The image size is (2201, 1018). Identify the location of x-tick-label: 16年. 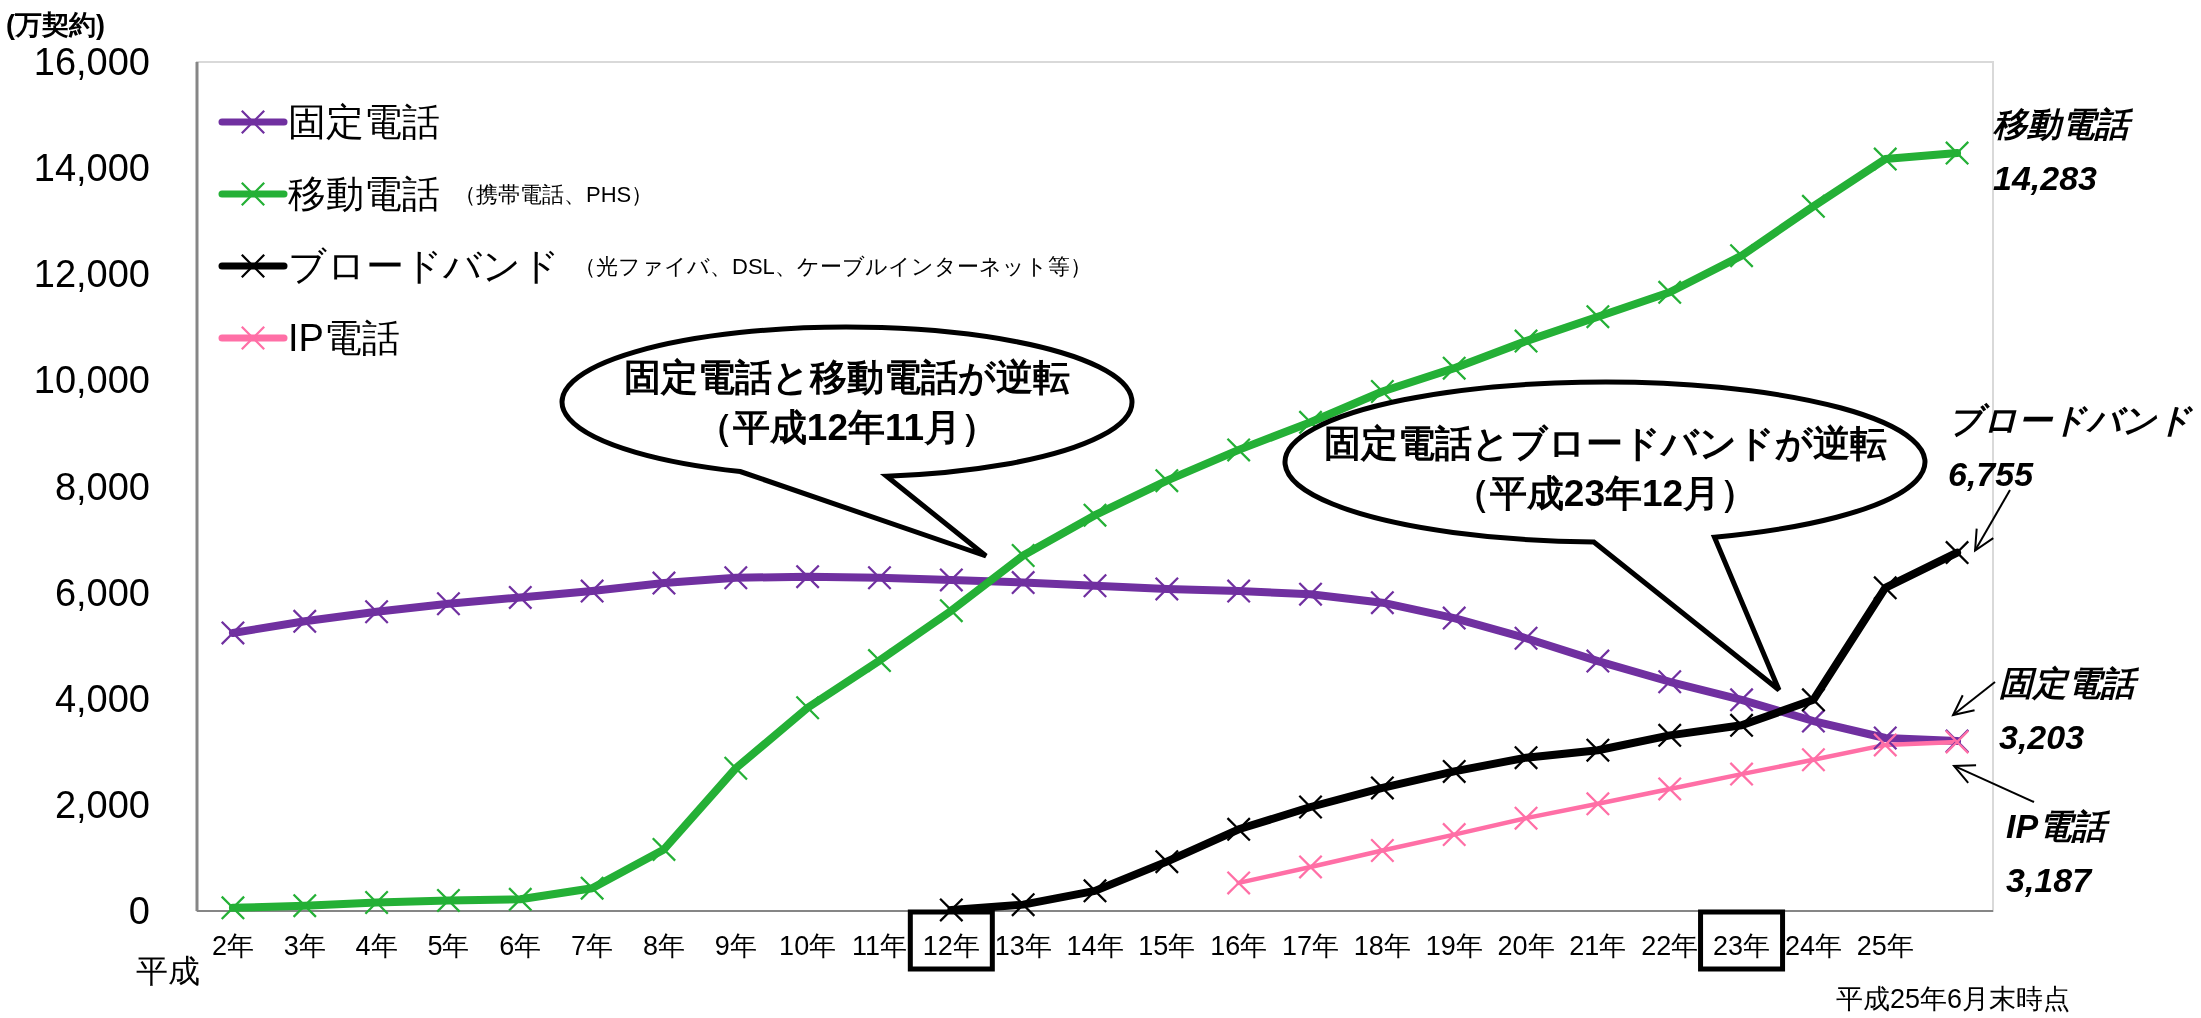
(1239, 946).